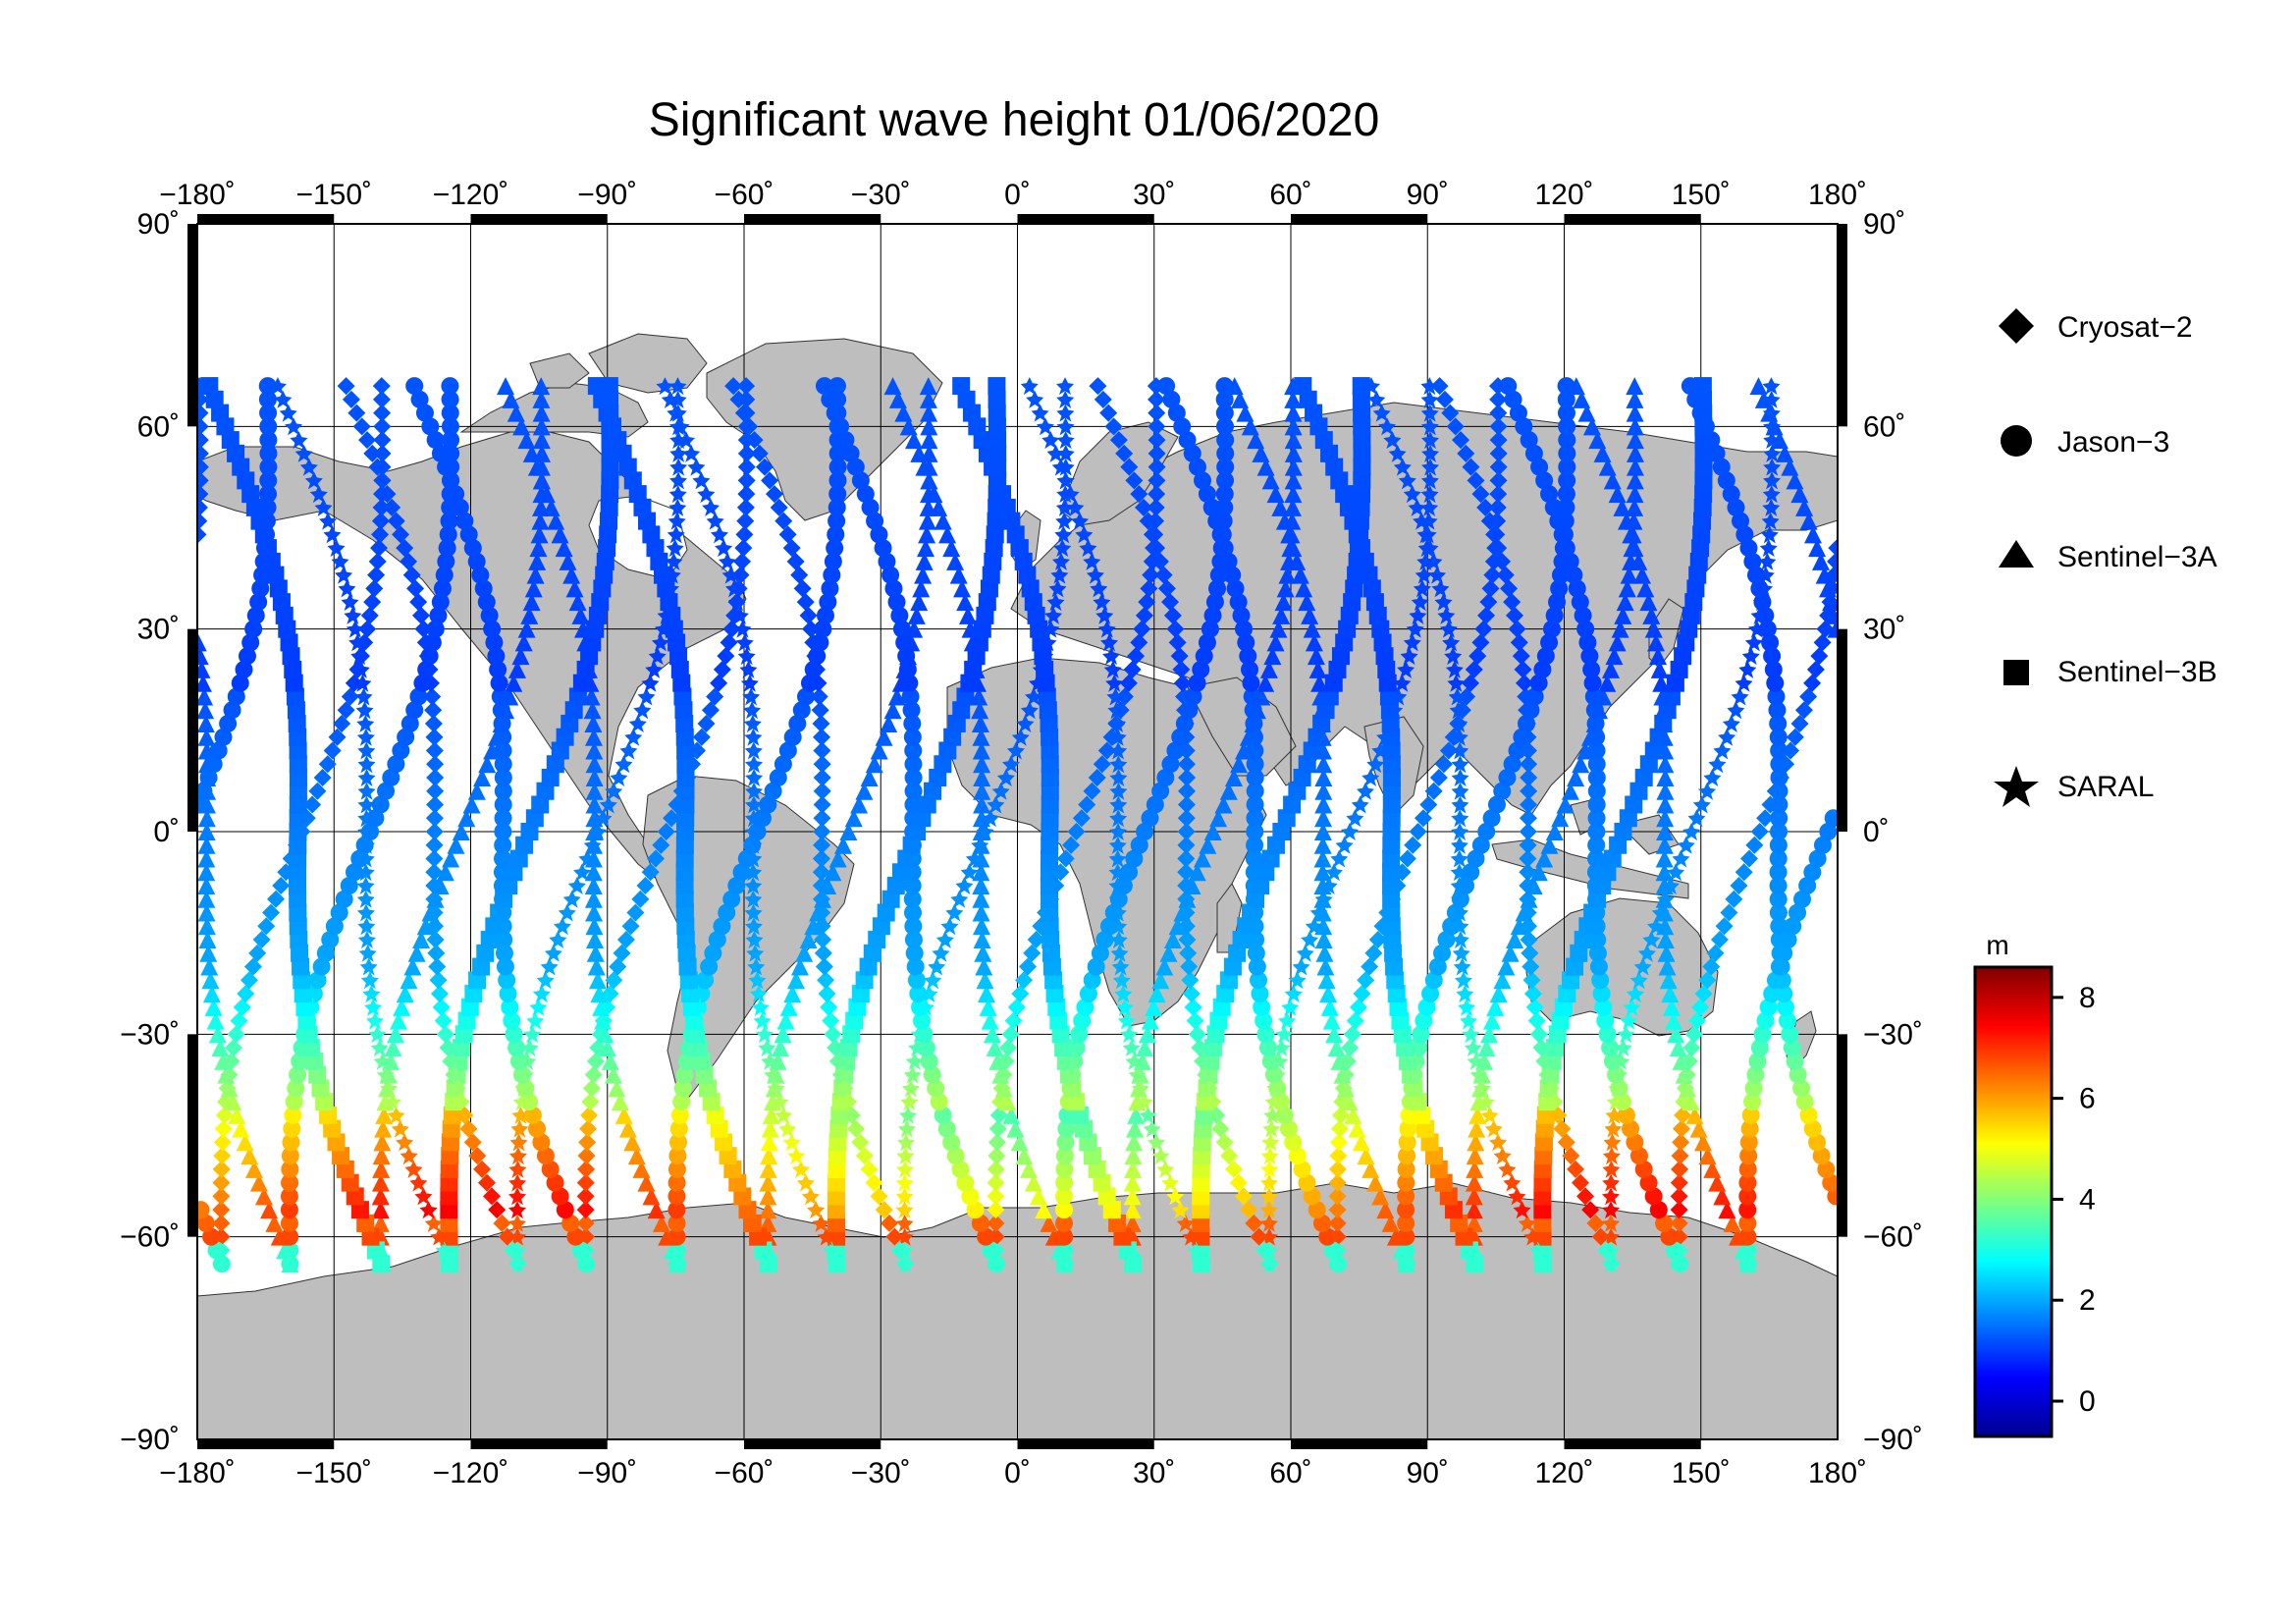 The width and height of the screenshot is (2296, 1623). Describe the element at coordinates (1017, 1473) in the screenshot. I see `lon-label-bottom: 0˚` at that location.